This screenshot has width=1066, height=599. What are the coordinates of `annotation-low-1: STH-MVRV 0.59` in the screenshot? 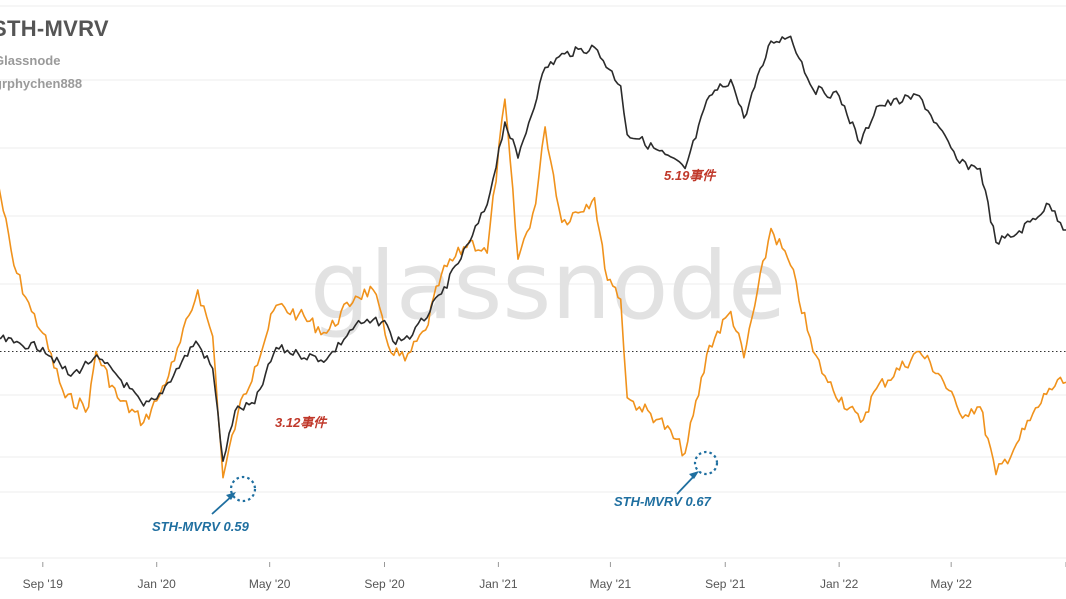 It's located at (200, 526).